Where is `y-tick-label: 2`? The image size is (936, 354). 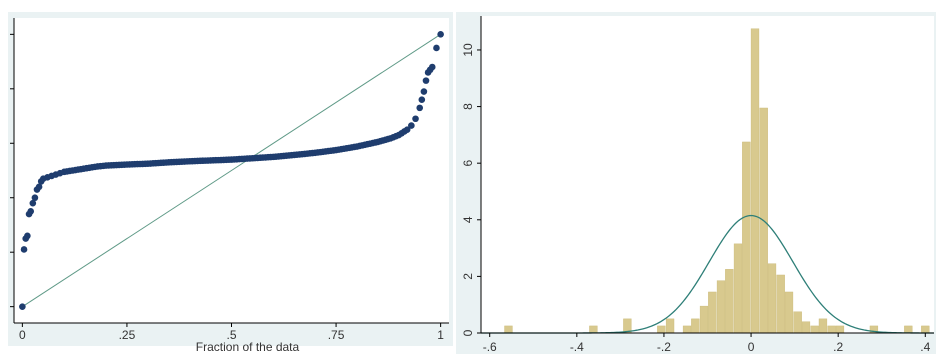
y-tick-label: 2 is located at coordinates (468, 276).